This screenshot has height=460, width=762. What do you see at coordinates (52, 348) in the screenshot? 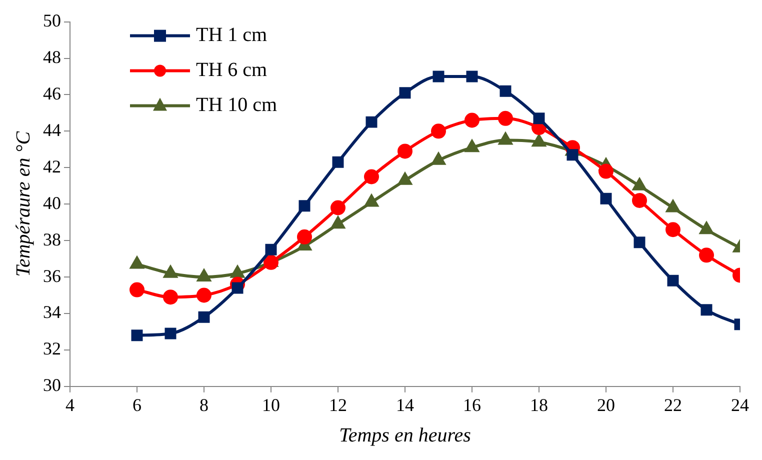
I see `y-tick-label: 32` at bounding box center [52, 348].